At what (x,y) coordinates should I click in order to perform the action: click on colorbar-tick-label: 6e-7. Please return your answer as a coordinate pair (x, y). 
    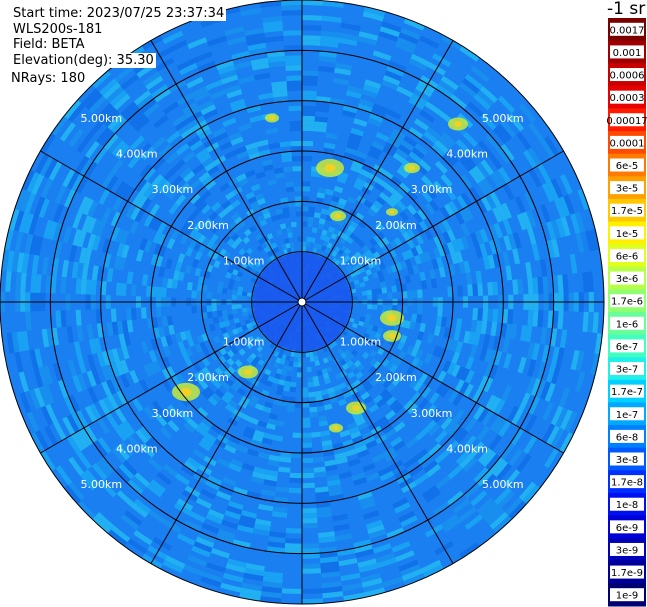
    Looking at the image, I should click on (627, 347).